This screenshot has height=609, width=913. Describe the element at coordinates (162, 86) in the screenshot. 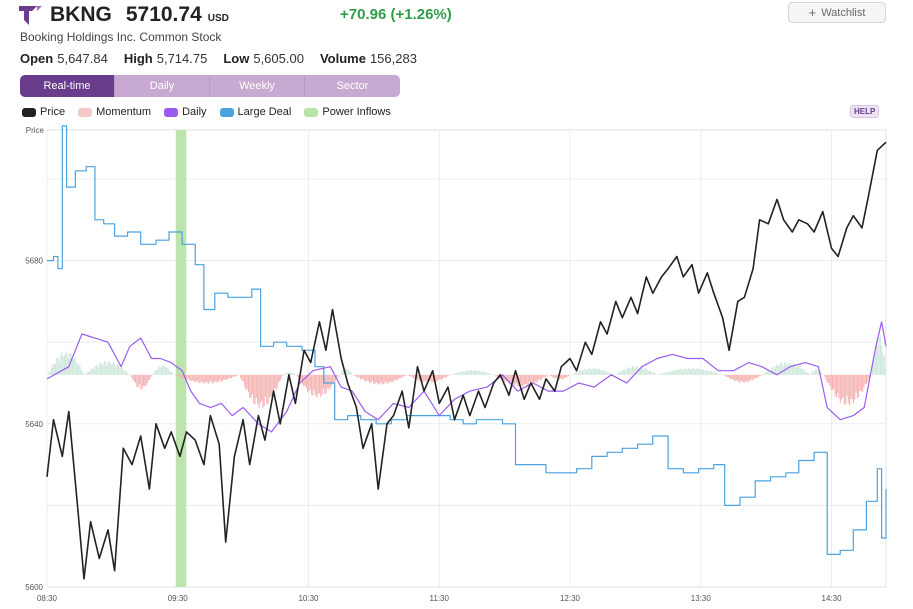

I see `tab-daily: Daily` at that location.